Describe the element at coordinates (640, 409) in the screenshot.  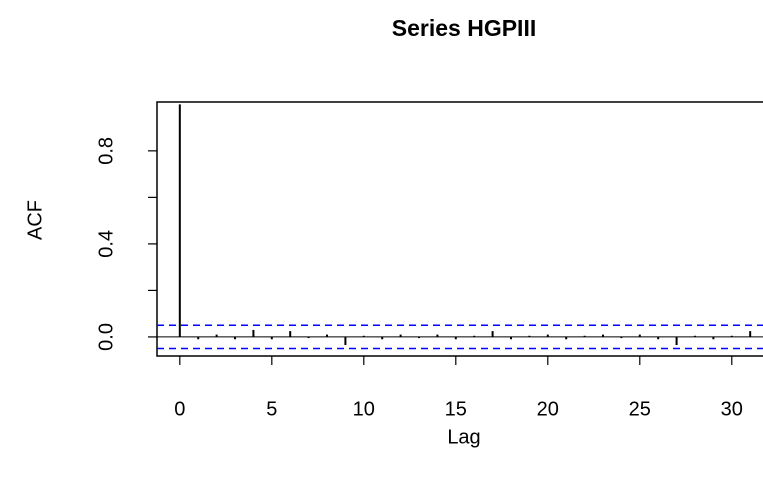
I see `x-tick-label: 25` at that location.